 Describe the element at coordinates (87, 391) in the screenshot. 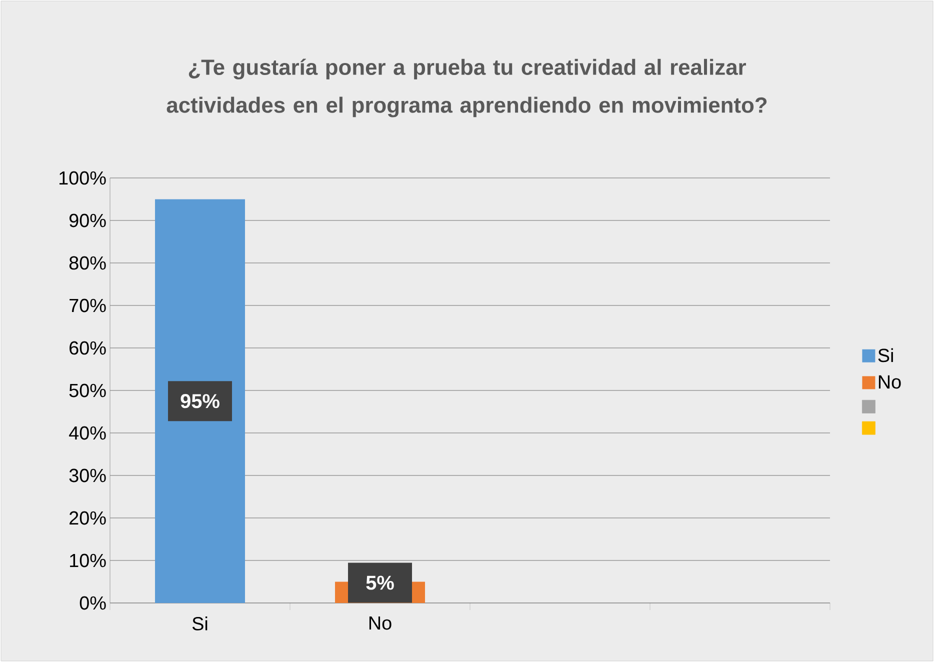

I see `y-tick-label: 50%` at that location.